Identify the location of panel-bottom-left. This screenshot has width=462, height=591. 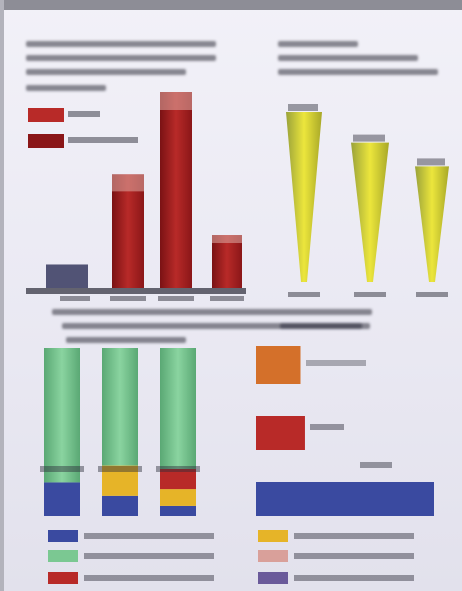
(120, 432).